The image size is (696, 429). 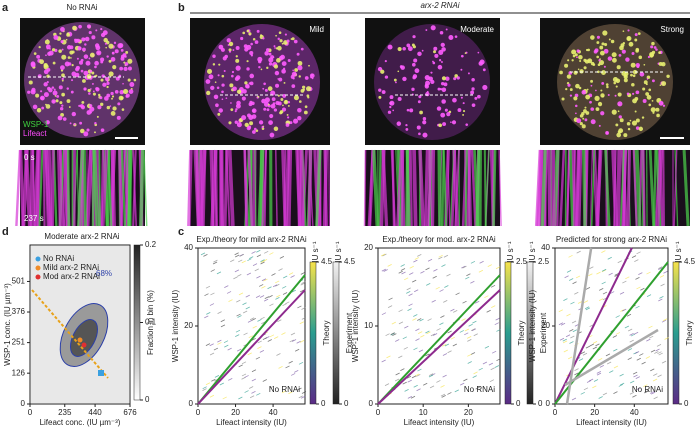 What do you see at coordinates (251, 326) in the screenshot?
I see `plot-frame` at bounding box center [251, 326].